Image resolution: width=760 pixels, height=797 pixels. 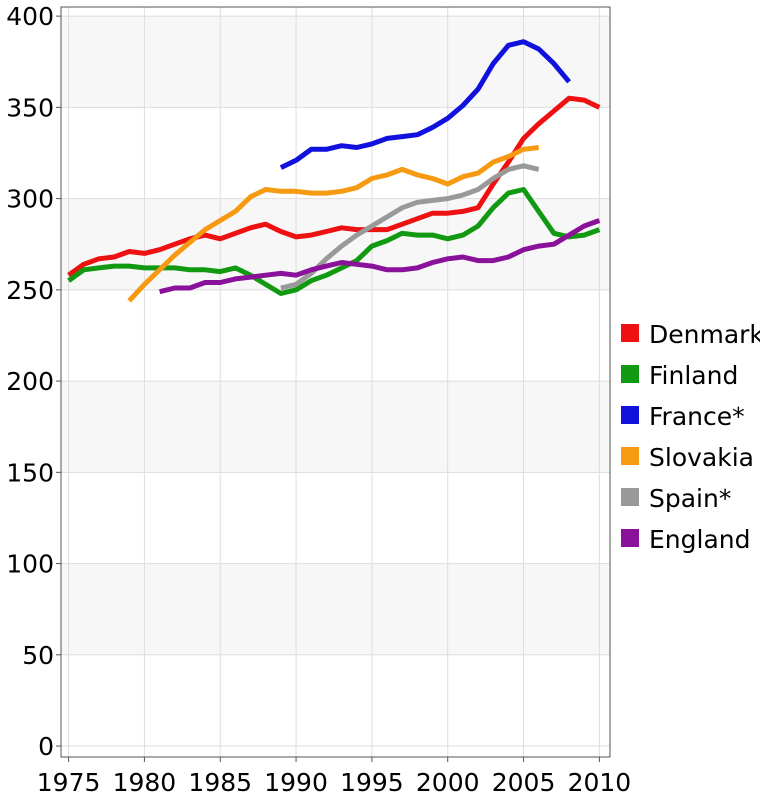 What do you see at coordinates (30, 381) in the screenshot?
I see `y-tick-label: 200` at bounding box center [30, 381].